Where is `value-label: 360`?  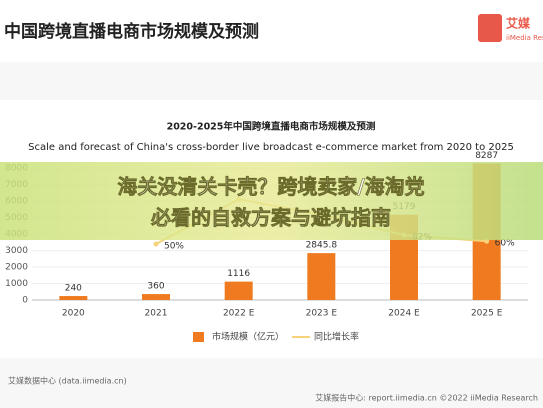
value-label: 360 is located at coordinates (155, 287).